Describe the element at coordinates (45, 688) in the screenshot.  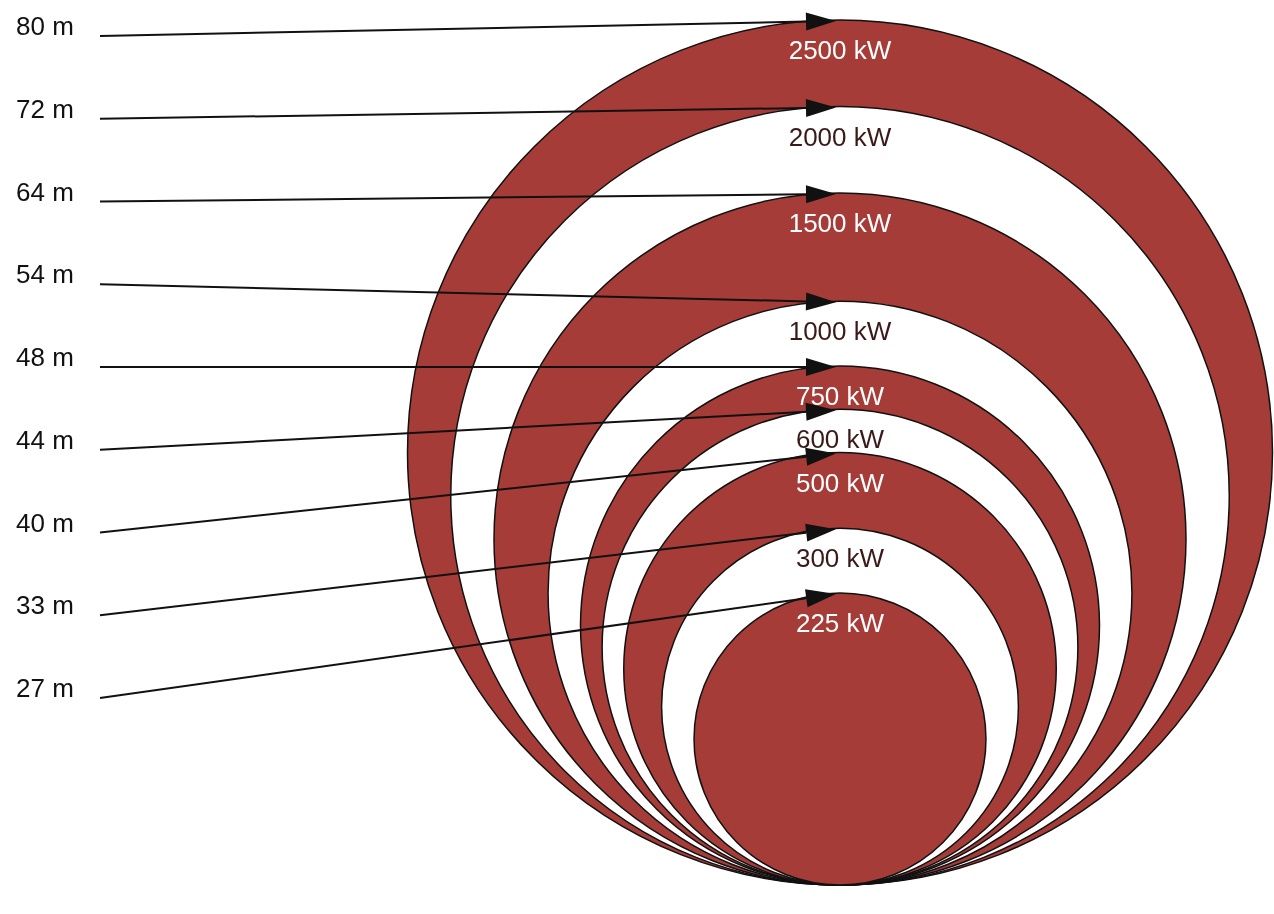
I see `data-label: 27 m` at that location.